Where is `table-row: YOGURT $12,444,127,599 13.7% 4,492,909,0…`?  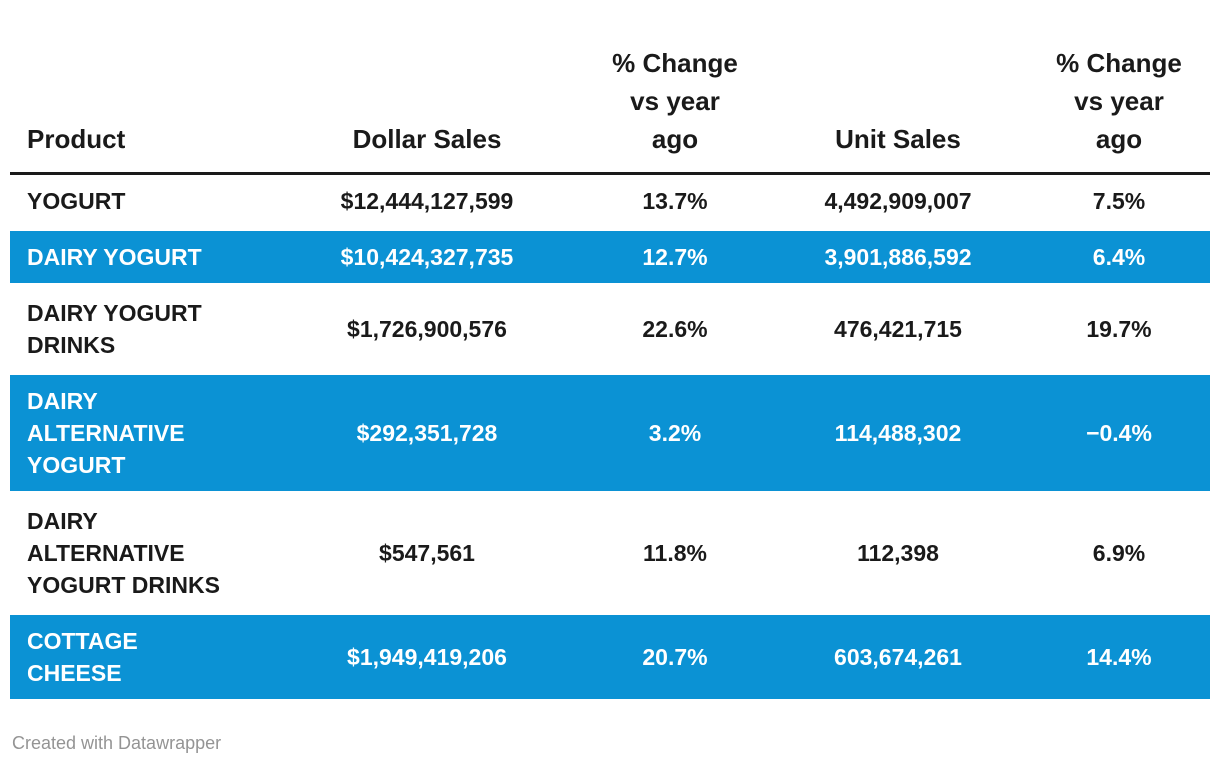
table-row: YOGURT $12,444,127,599 13.7% 4,492,909,0… is located at coordinates (610, 202).